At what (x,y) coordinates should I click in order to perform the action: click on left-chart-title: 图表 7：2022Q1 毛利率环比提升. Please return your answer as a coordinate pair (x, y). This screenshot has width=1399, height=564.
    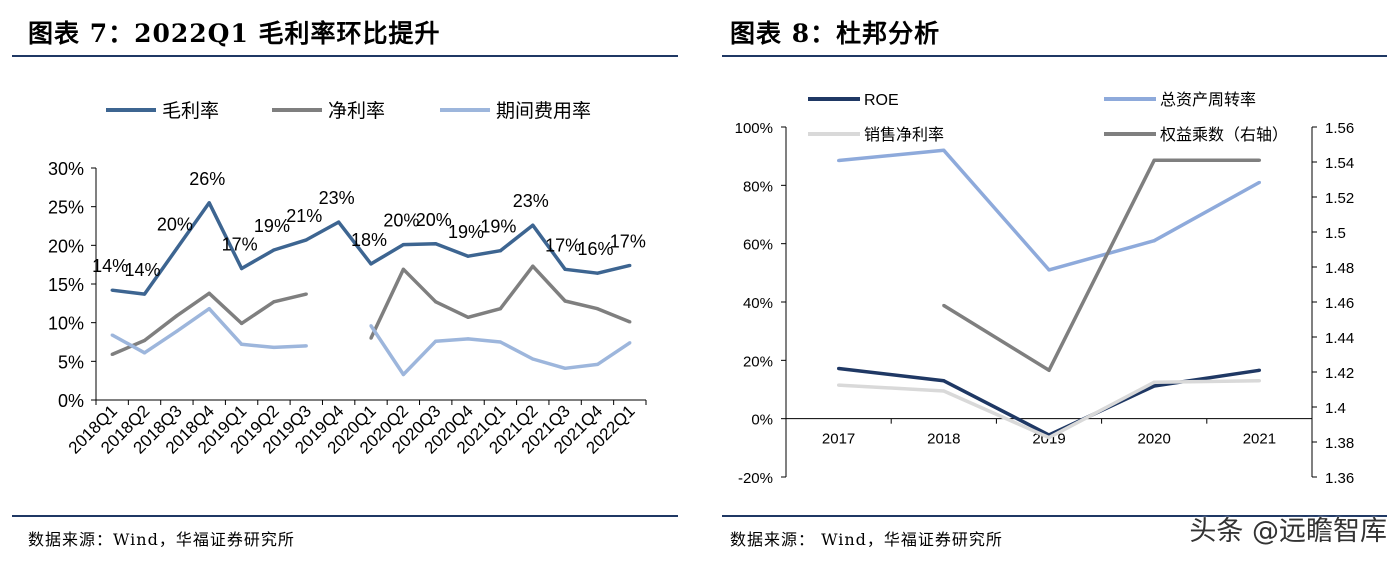
    Looking at the image, I should click on (234, 33).